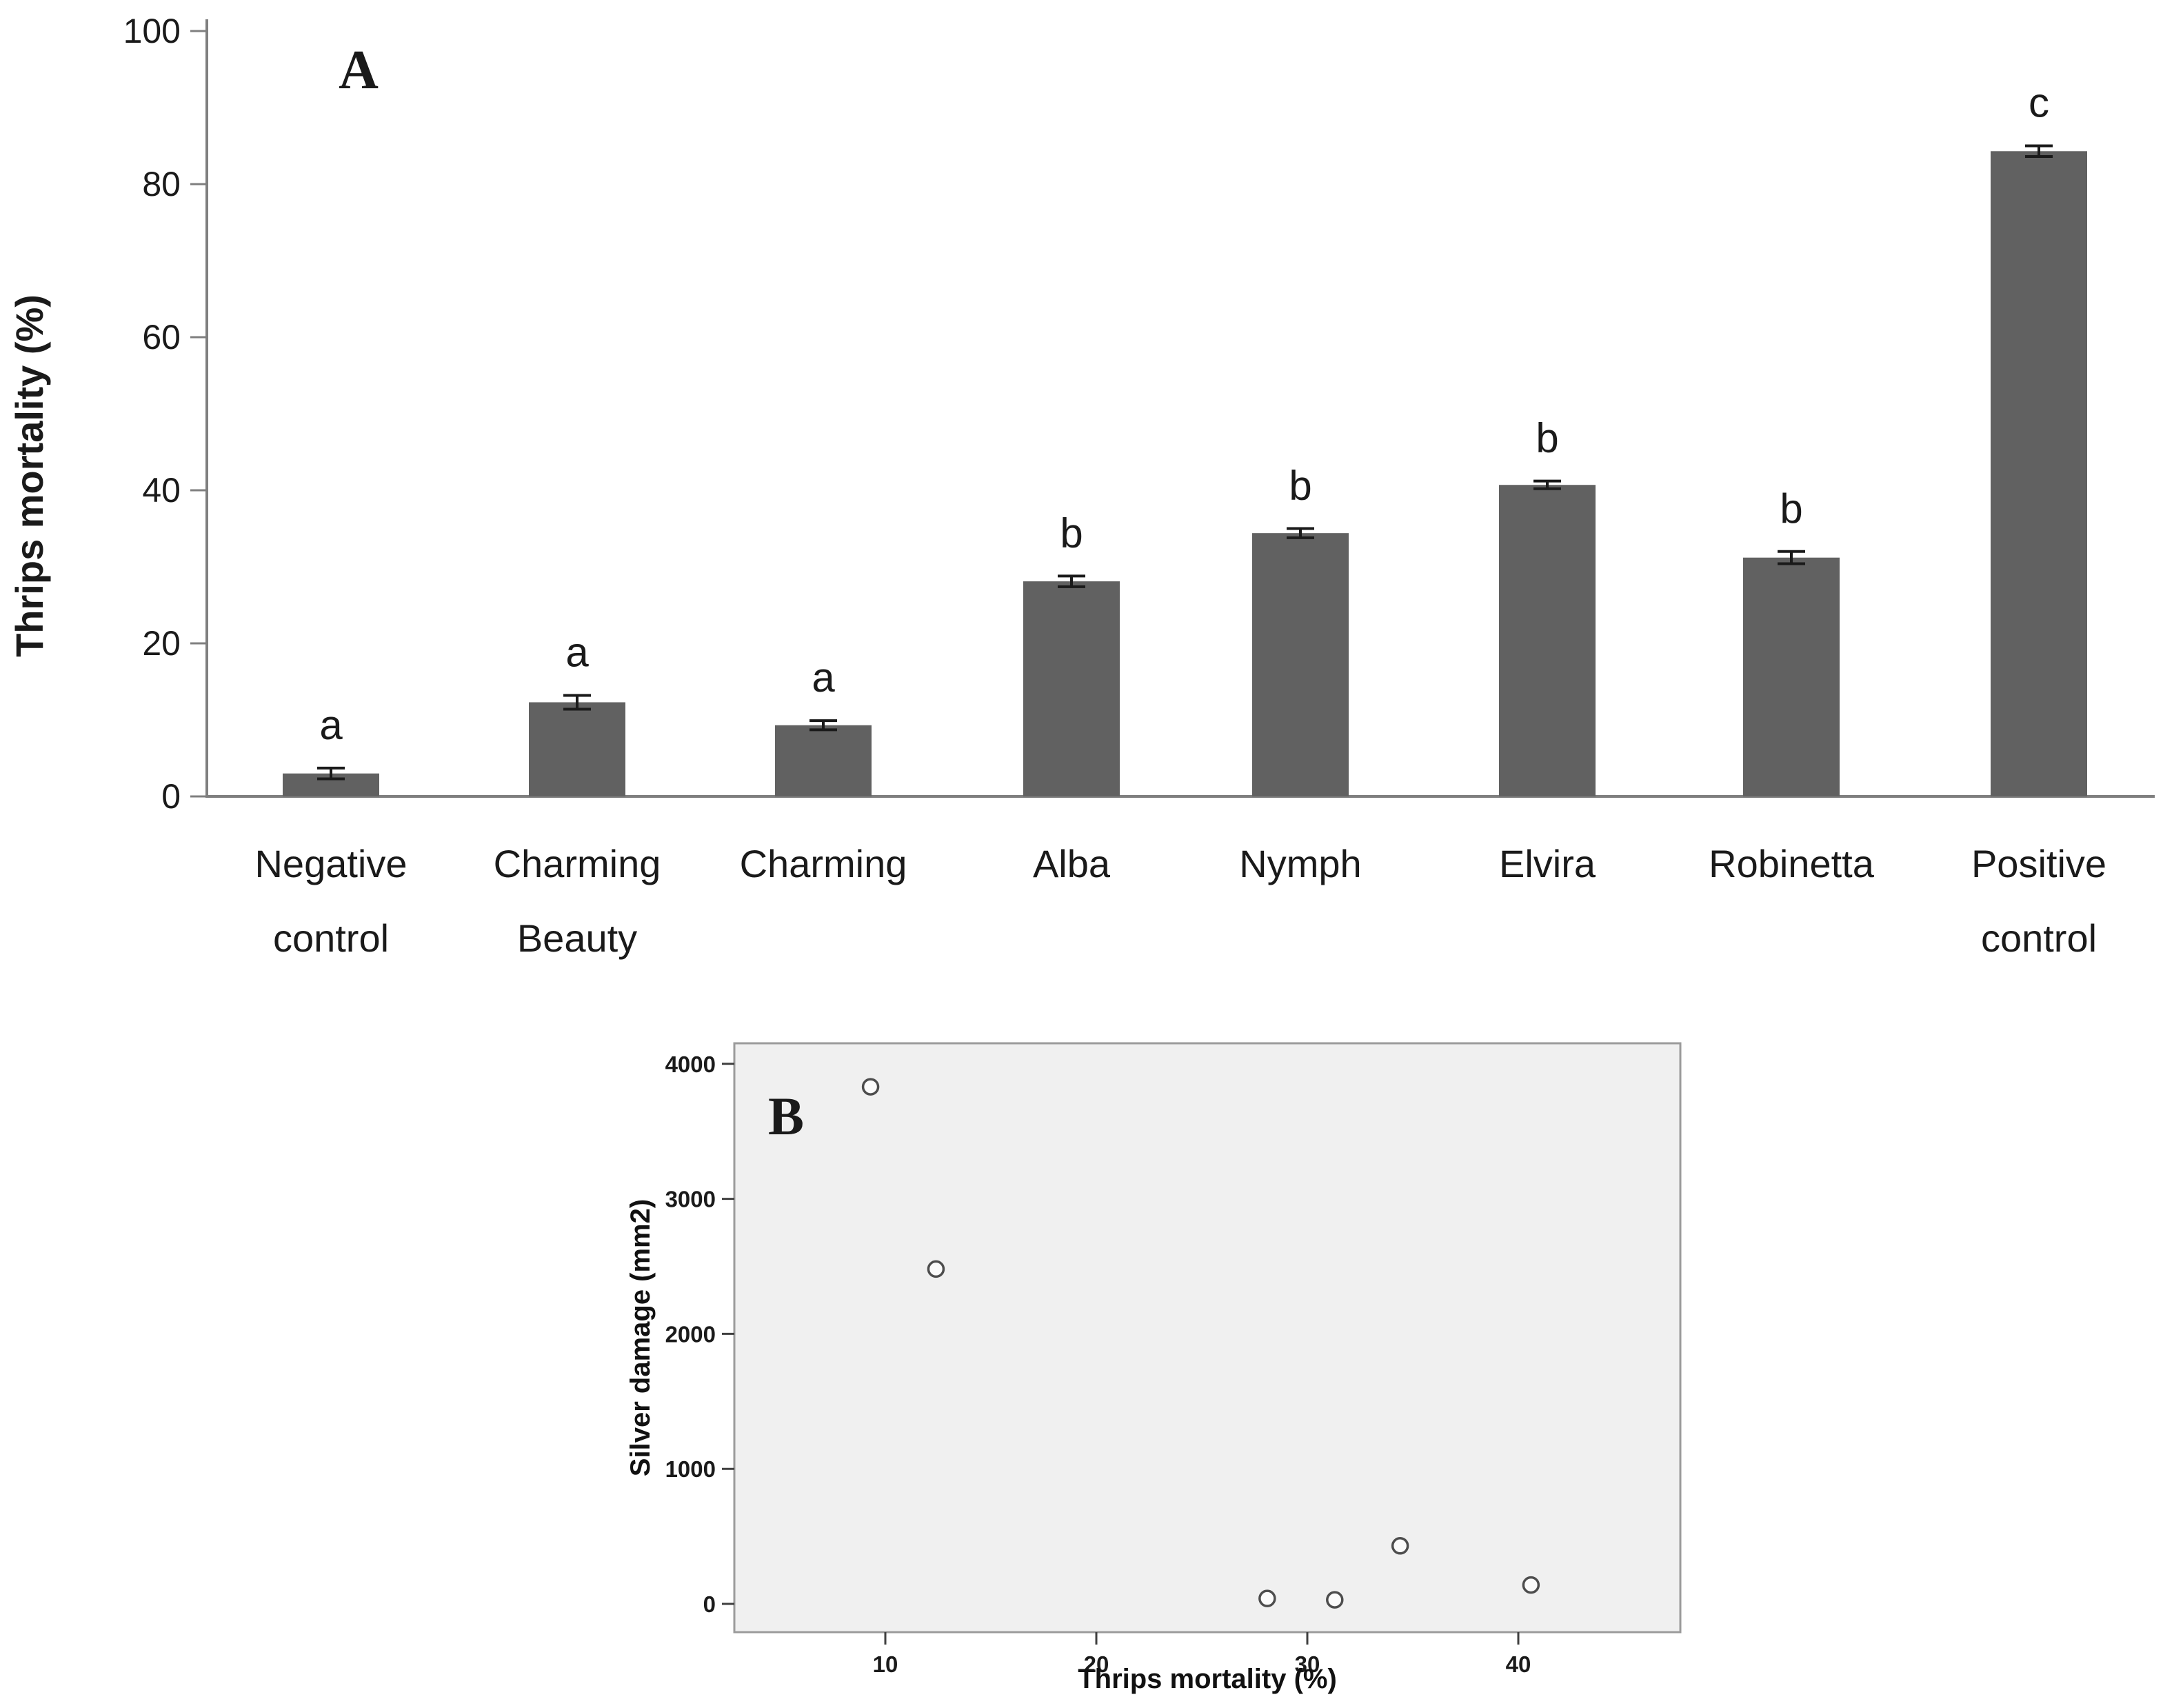 This screenshot has height=1708, width=2163. I want to click on x-category-label: Beauty, so click(577, 938).